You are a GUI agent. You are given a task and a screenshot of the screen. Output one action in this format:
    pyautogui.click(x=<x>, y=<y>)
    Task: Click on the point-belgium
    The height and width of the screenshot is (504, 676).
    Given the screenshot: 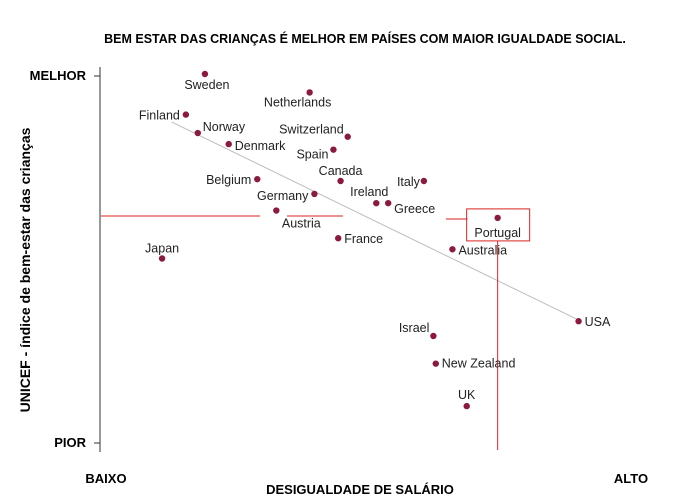 What is the action you would take?
    pyautogui.click(x=257, y=179)
    